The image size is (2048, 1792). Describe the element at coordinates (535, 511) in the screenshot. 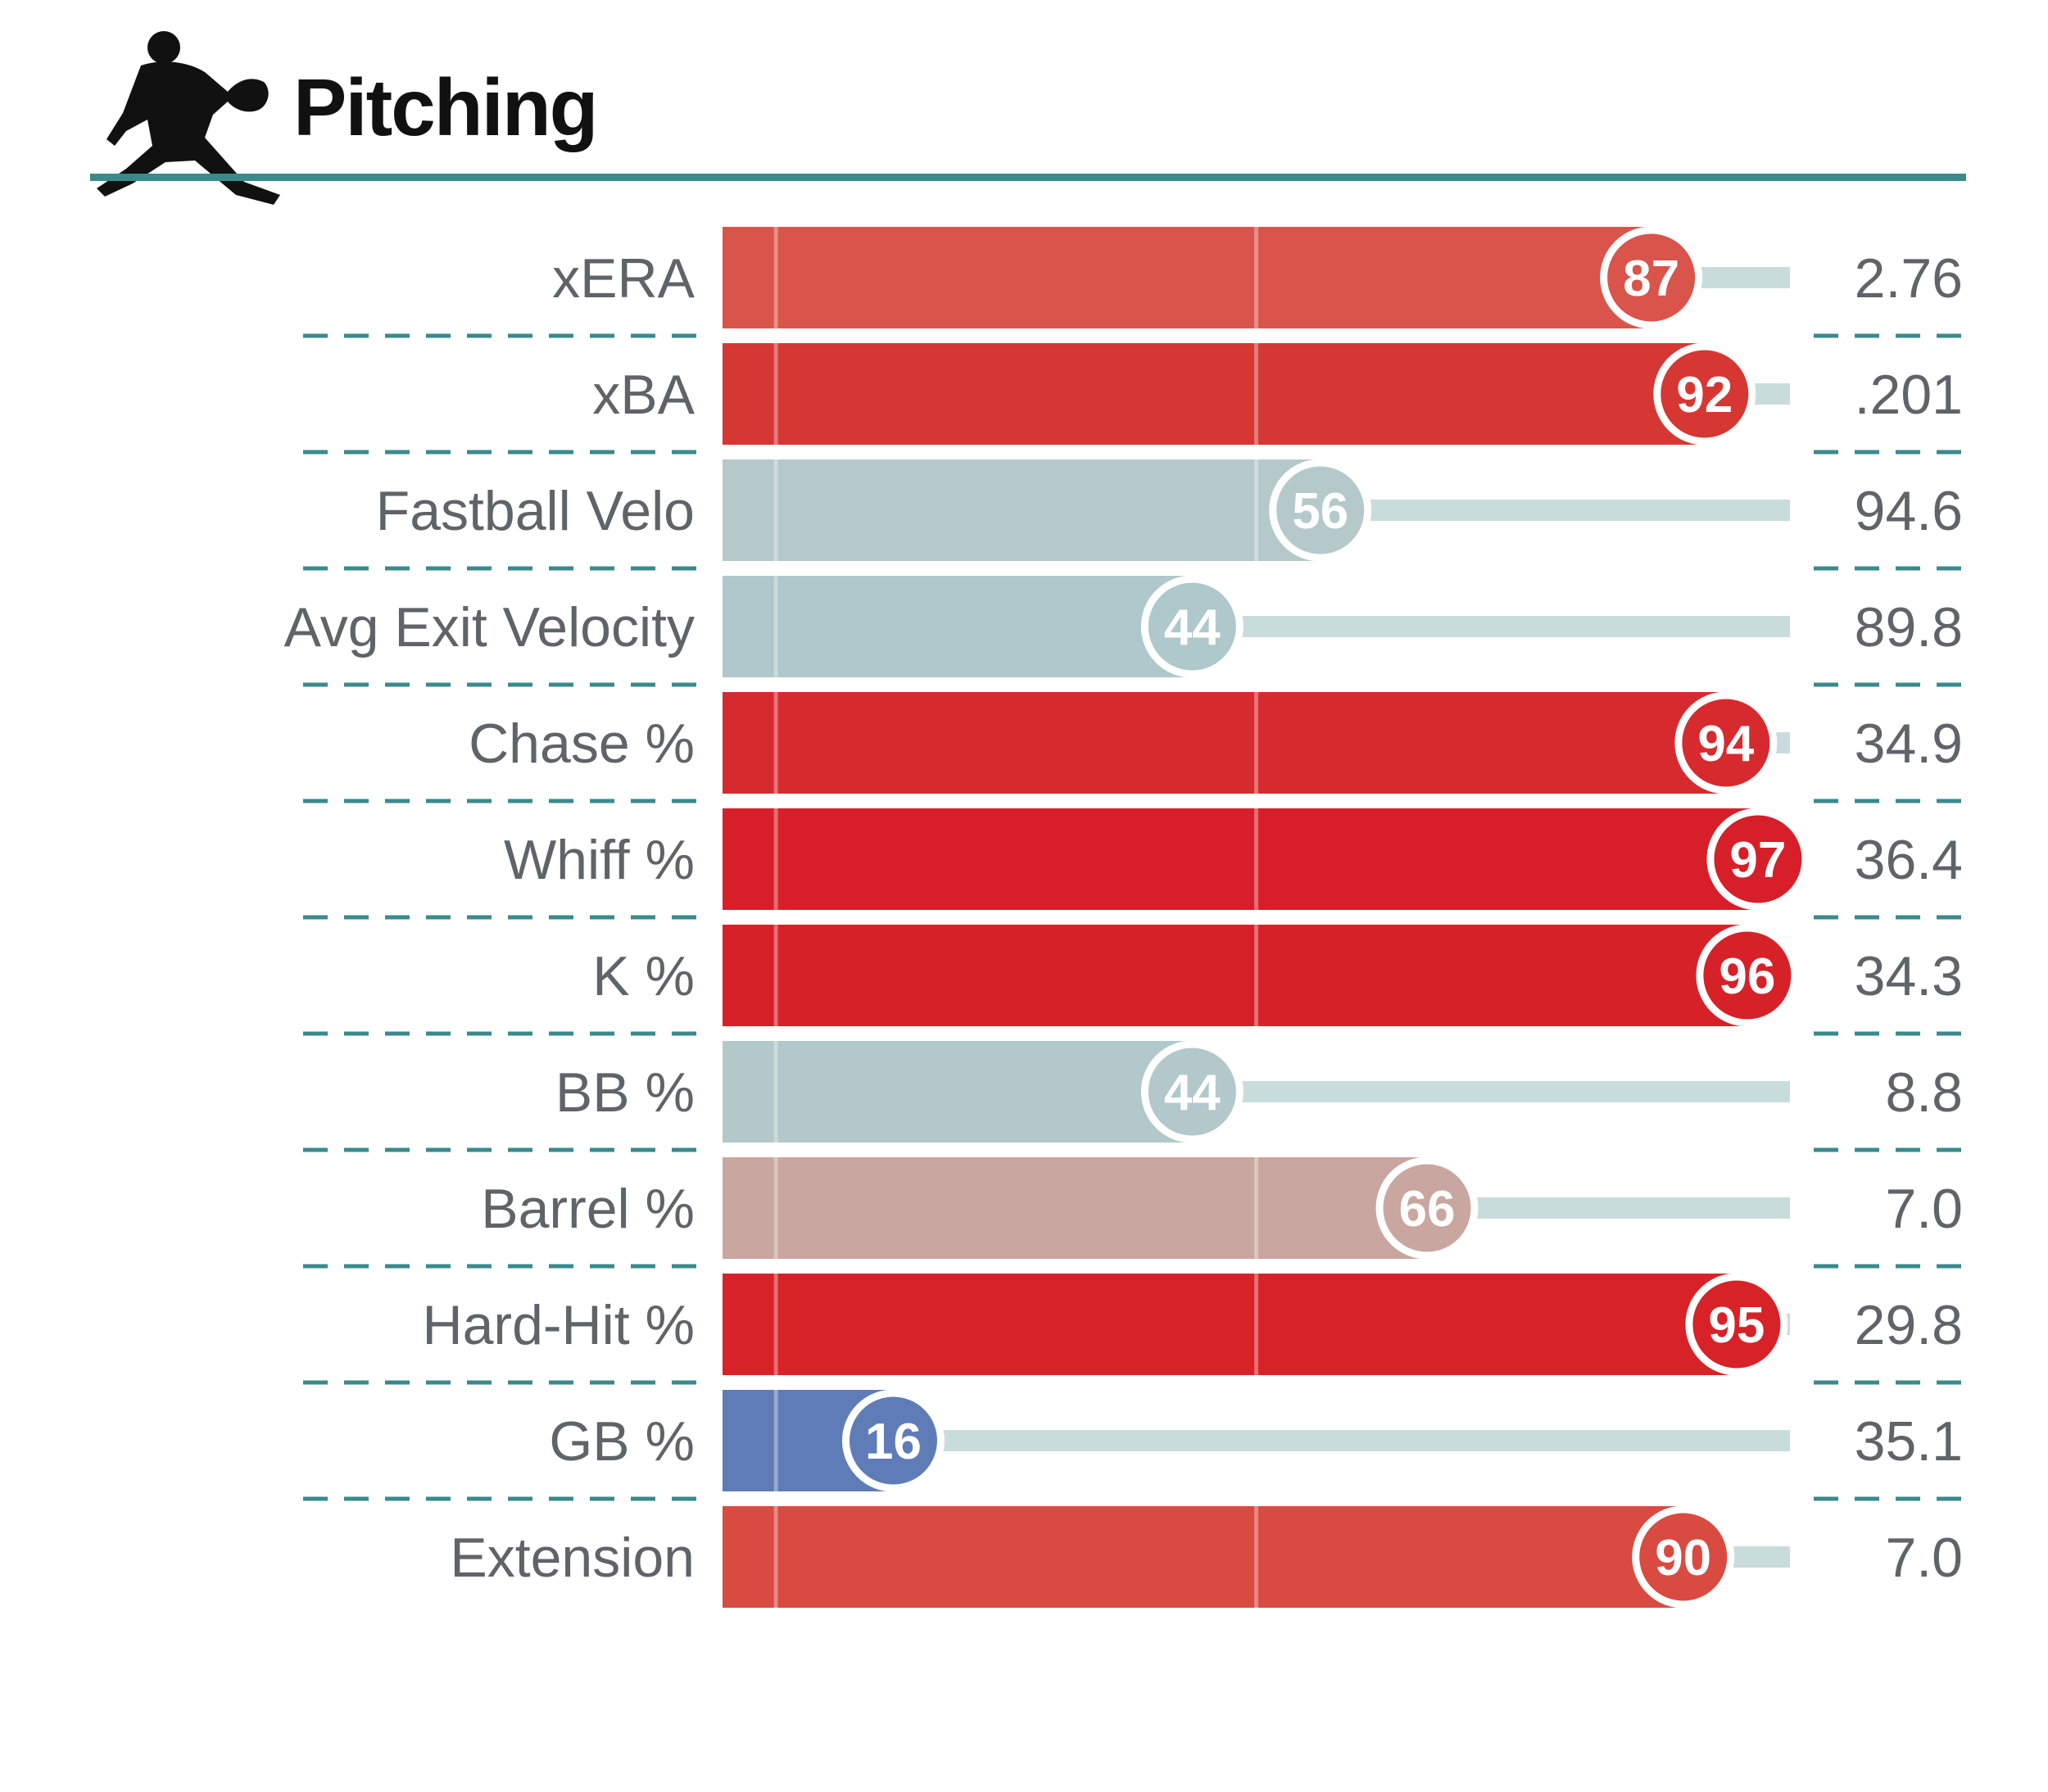

I see `metric-label: Fastball Velo` at that location.